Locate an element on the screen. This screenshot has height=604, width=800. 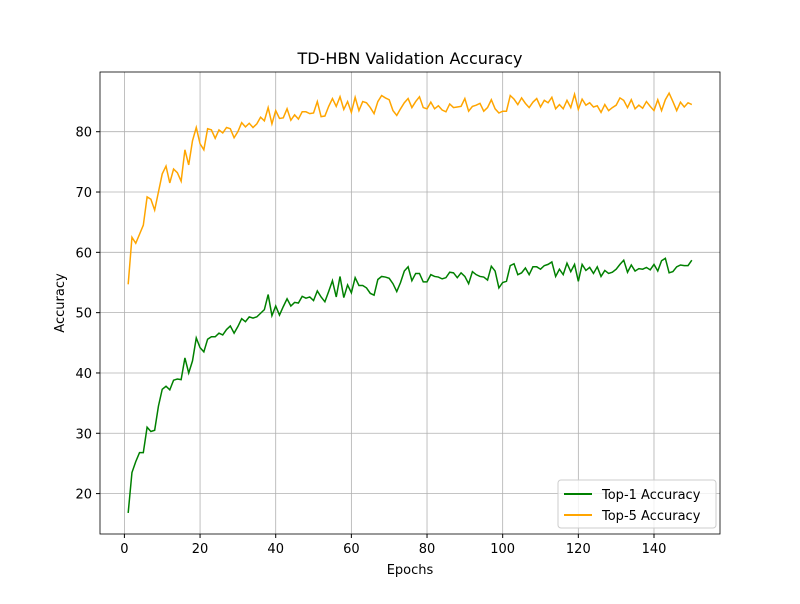
x-axis-label: Epochs is located at coordinates (410, 570).